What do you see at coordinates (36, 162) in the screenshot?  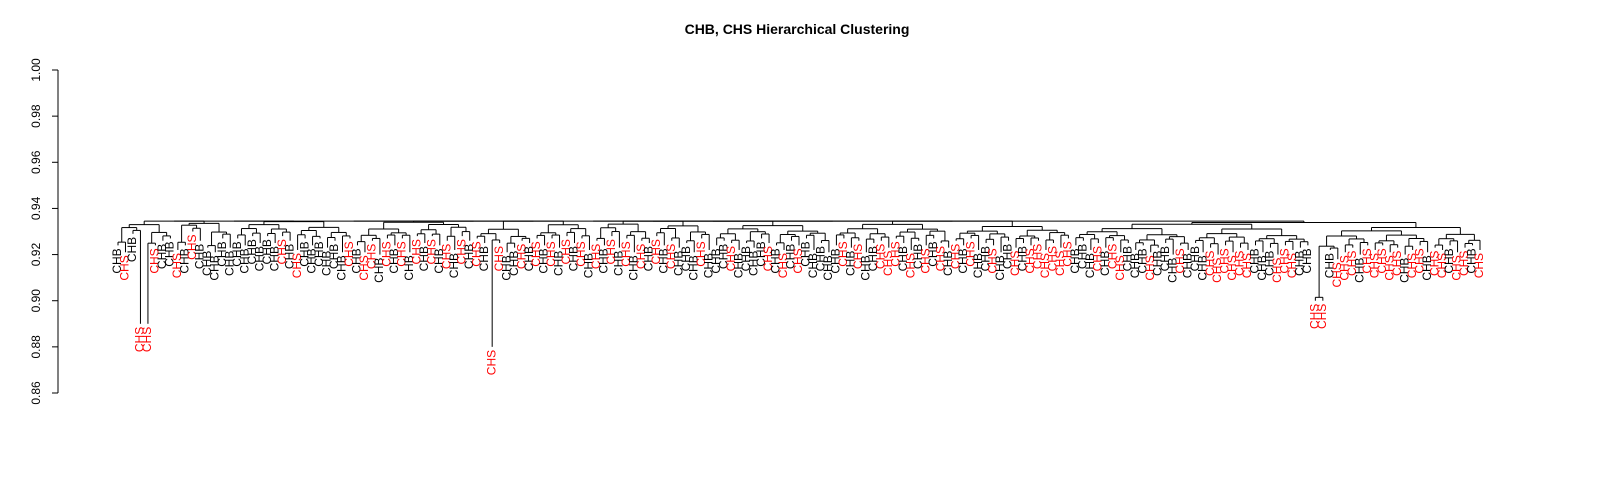 I see `y-tick-label: 0.96` at bounding box center [36, 162].